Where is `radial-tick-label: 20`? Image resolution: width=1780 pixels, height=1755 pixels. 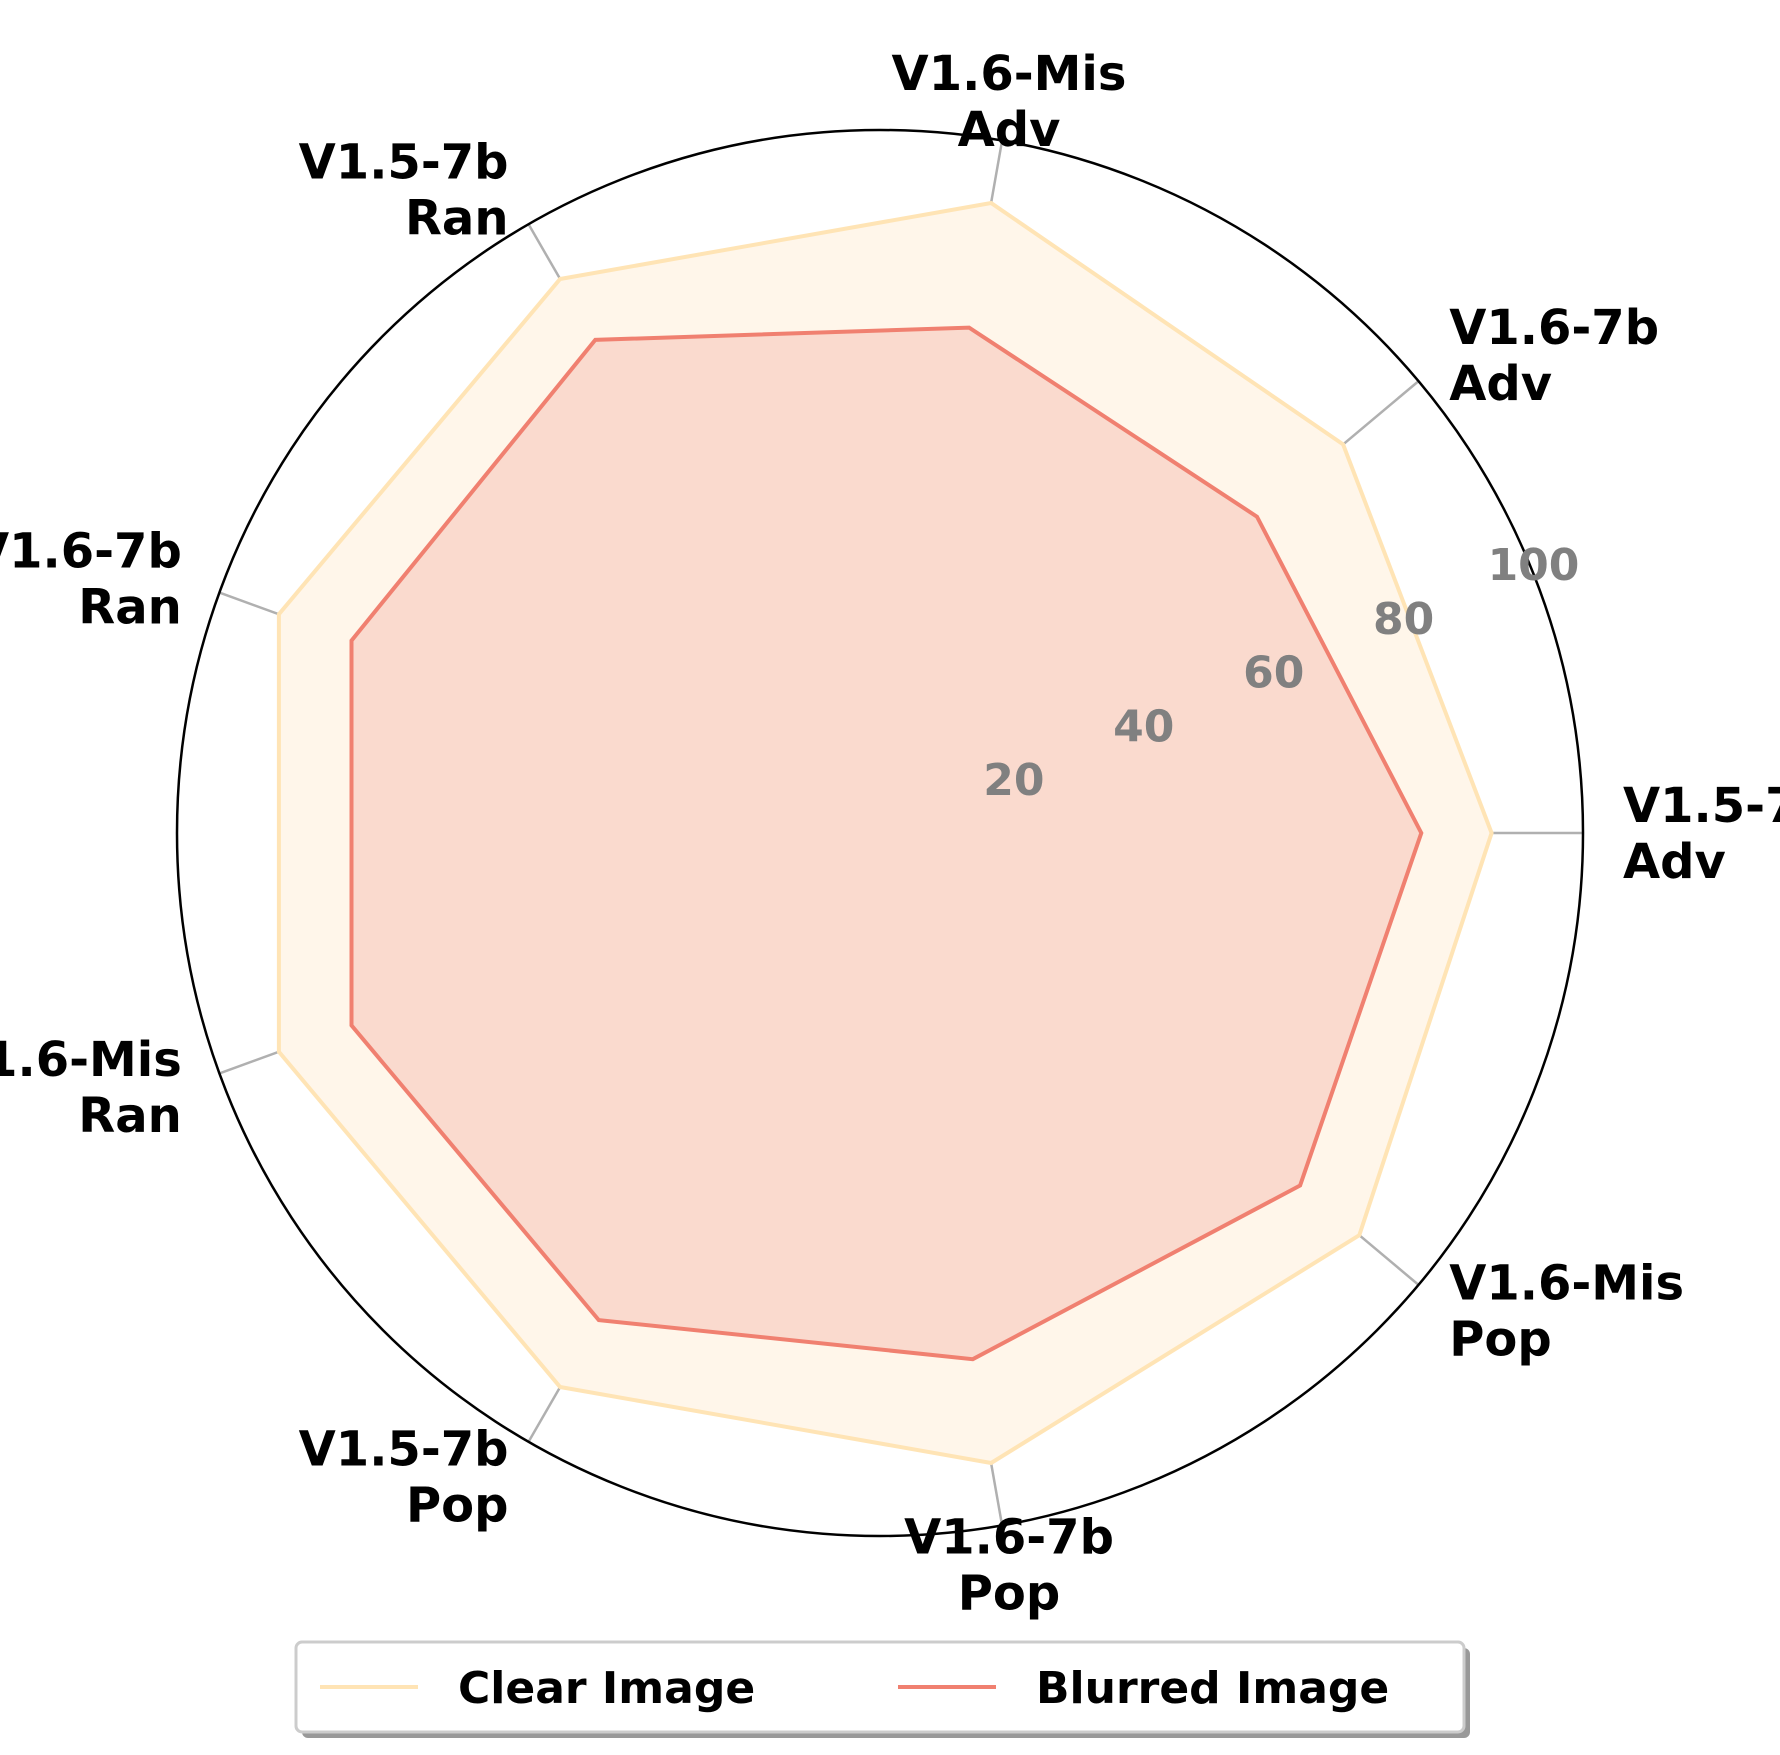 radial-tick-label: 20 is located at coordinates (1013, 780).